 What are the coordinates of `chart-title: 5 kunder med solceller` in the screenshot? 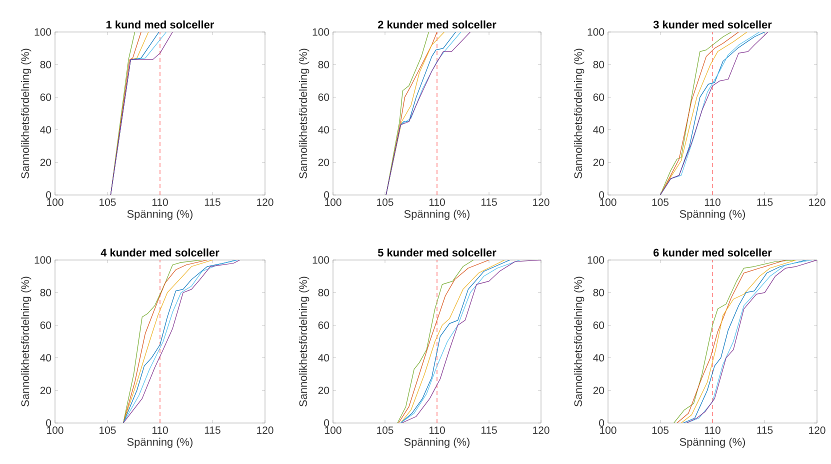 It's located at (437, 252).